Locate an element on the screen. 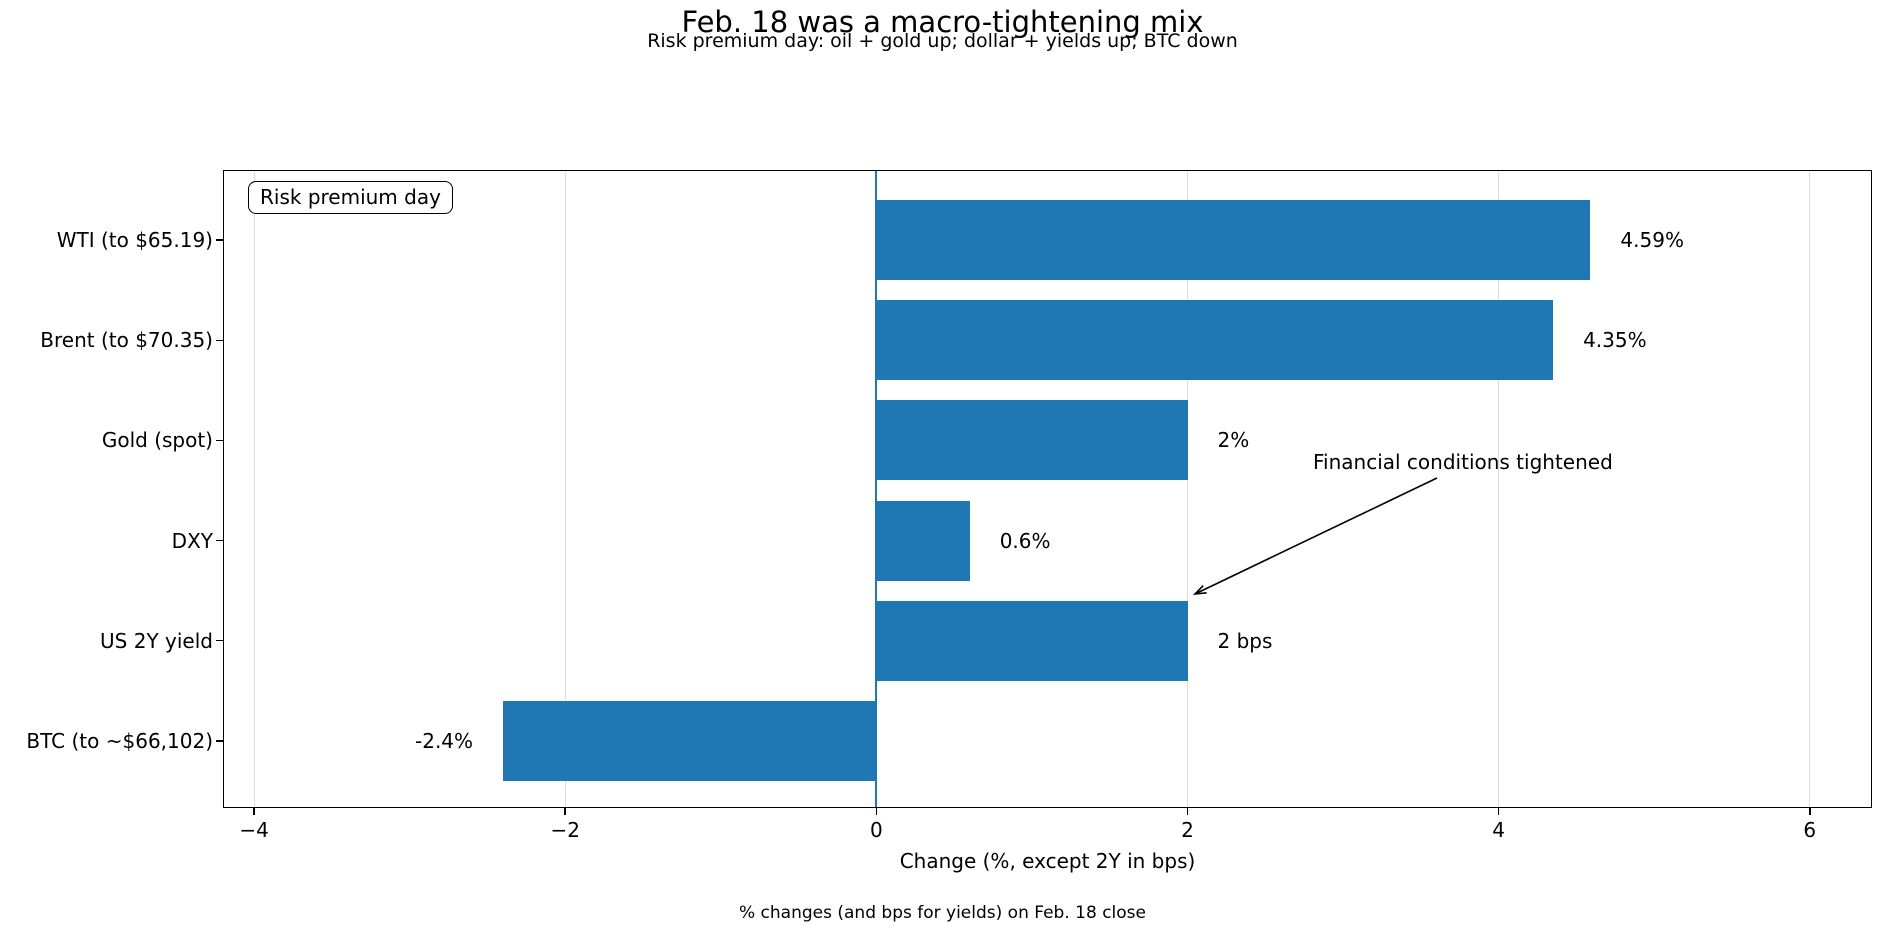  legend: Risk premium day is located at coordinates (350, 197).